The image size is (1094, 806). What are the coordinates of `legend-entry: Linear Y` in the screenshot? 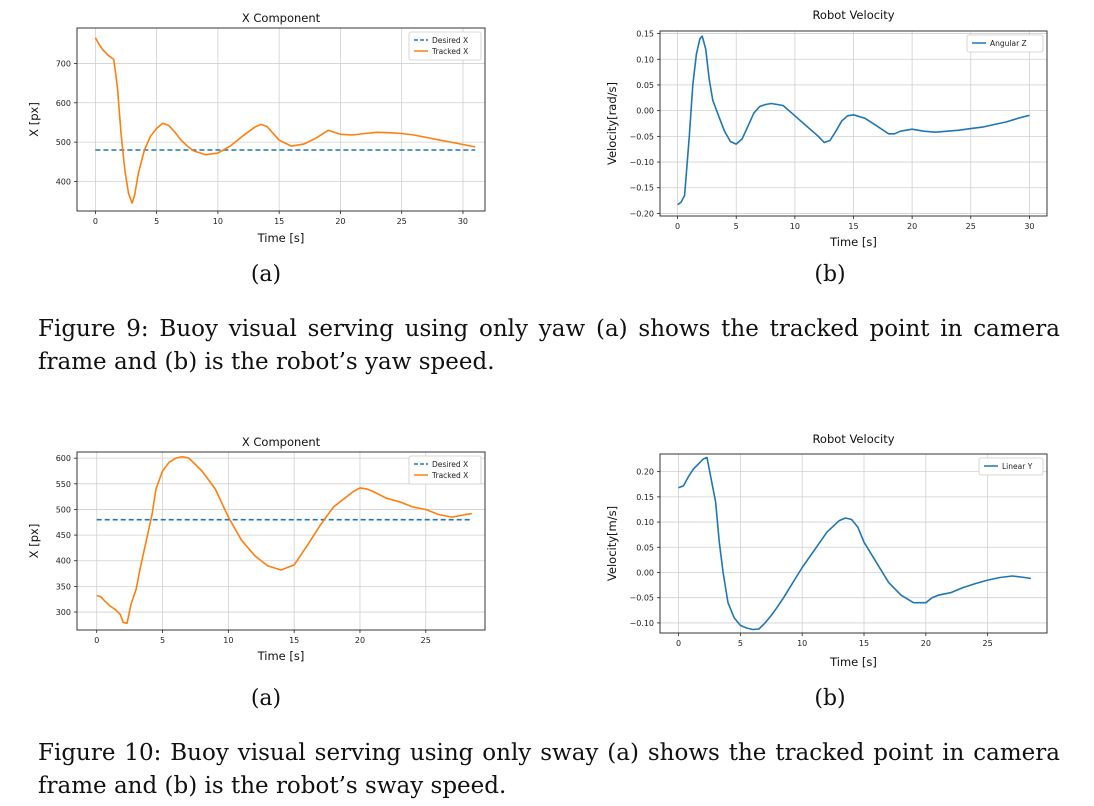 It's located at (1017, 466).